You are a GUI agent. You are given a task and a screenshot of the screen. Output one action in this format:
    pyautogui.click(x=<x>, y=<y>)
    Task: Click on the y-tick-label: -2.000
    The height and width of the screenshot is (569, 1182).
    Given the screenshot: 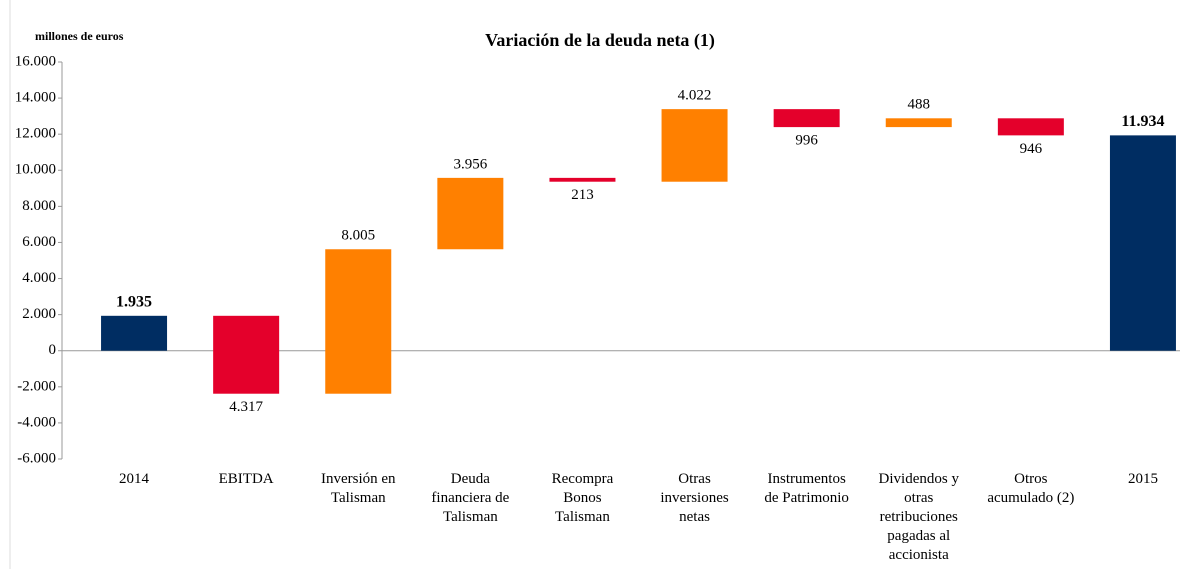 What is the action you would take?
    pyautogui.click(x=36, y=386)
    